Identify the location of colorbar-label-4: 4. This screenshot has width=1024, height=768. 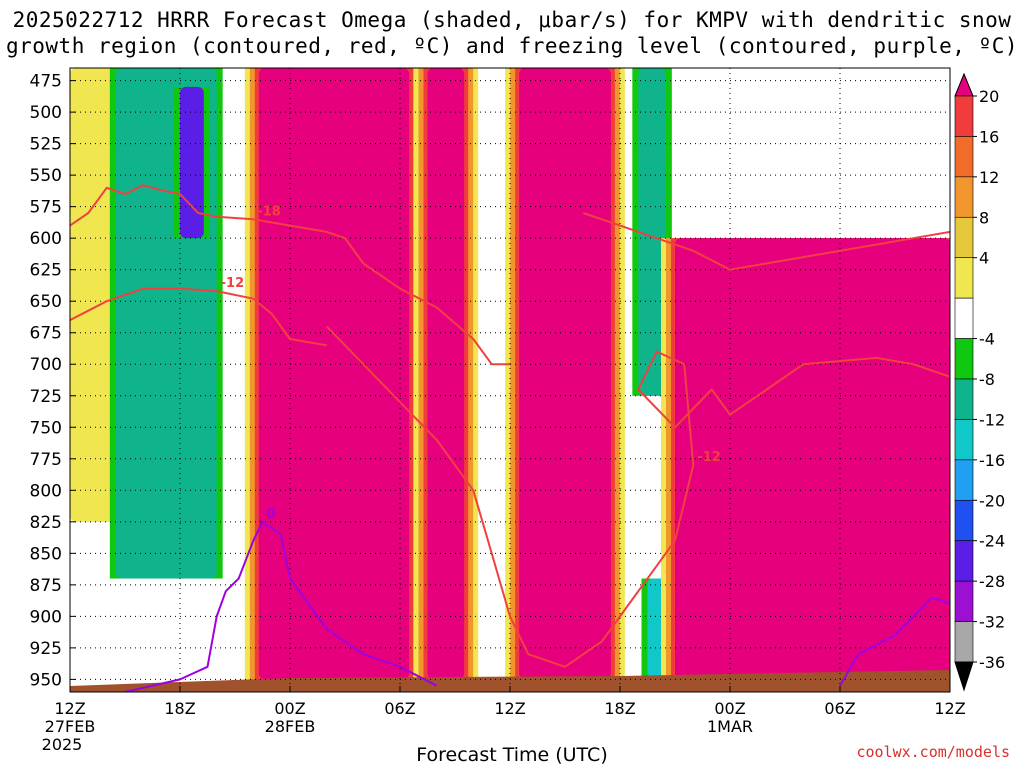
(984, 258).